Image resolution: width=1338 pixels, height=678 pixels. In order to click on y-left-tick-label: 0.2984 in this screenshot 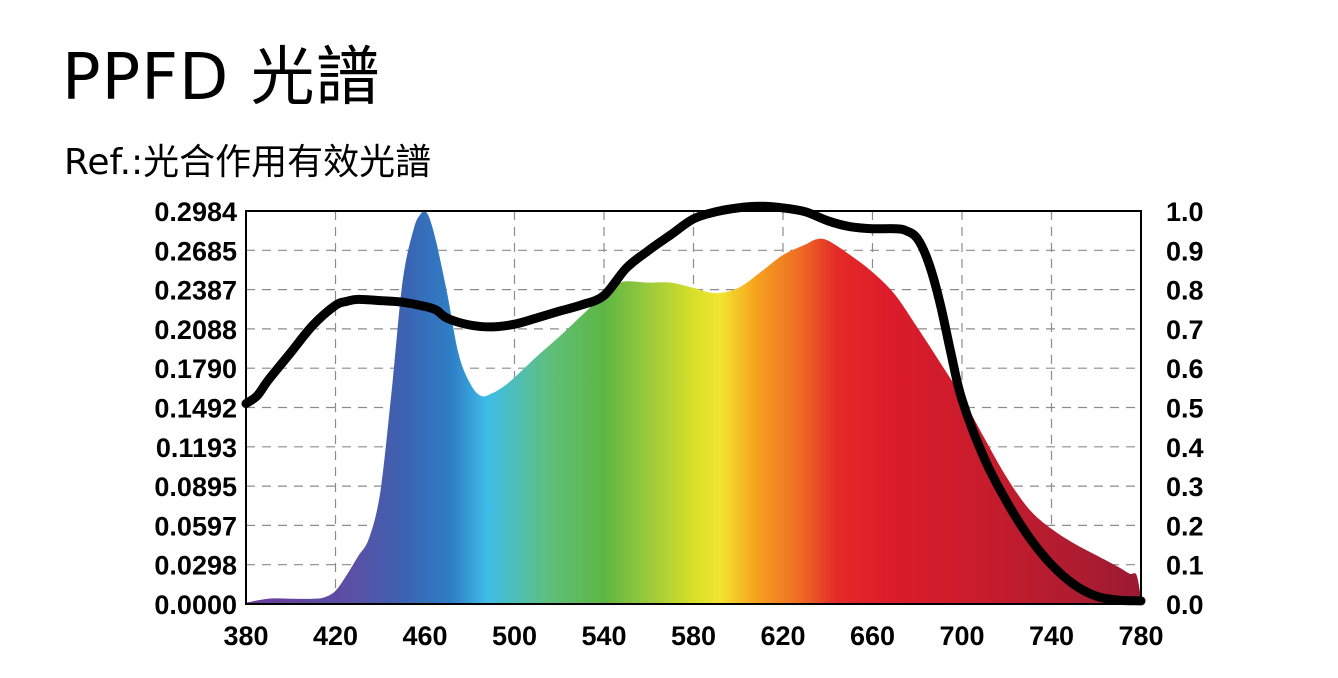, I will do `click(195, 212)`.